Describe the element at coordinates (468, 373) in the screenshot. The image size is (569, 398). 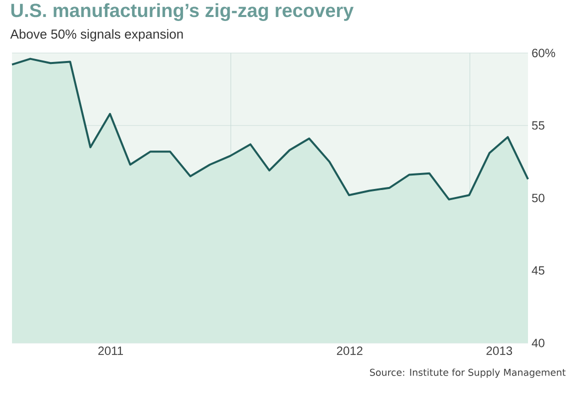
I see `source-note: Source: Institute for Supply Management` at that location.